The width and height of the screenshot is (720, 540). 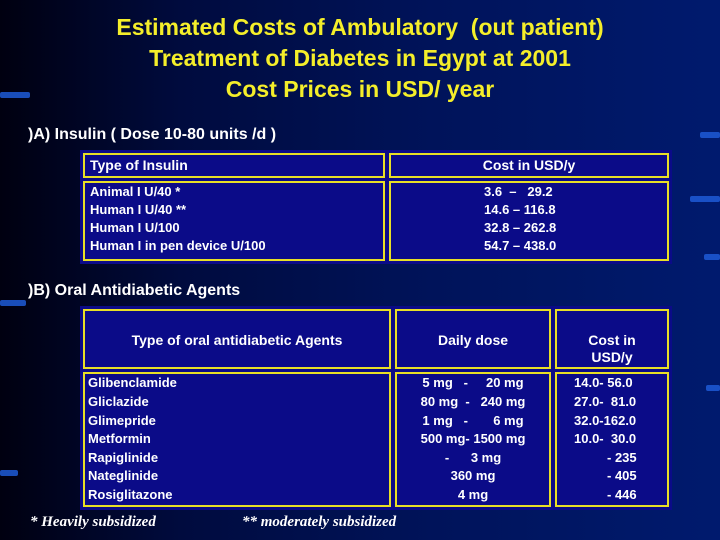 What do you see at coordinates (605, 401) in the screenshot?
I see `oral-cost-row: 27.0- 81.0` at bounding box center [605, 401].